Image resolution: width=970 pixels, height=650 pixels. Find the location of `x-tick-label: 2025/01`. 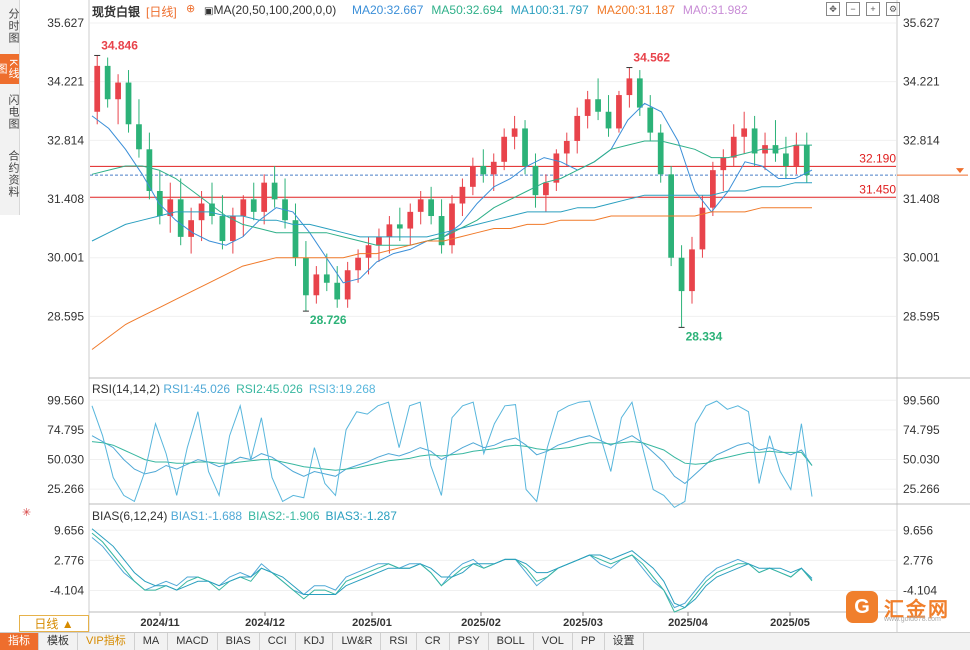

x-tick-label: 2025/01 is located at coordinates (372, 623).